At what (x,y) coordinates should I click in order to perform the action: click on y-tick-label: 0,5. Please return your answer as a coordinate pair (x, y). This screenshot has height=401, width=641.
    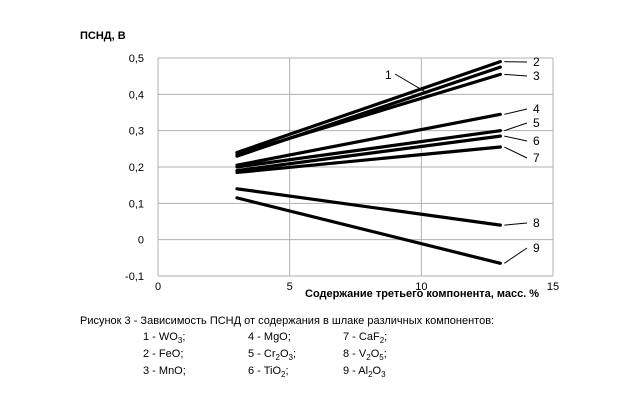
    Looking at the image, I should click on (136, 59).